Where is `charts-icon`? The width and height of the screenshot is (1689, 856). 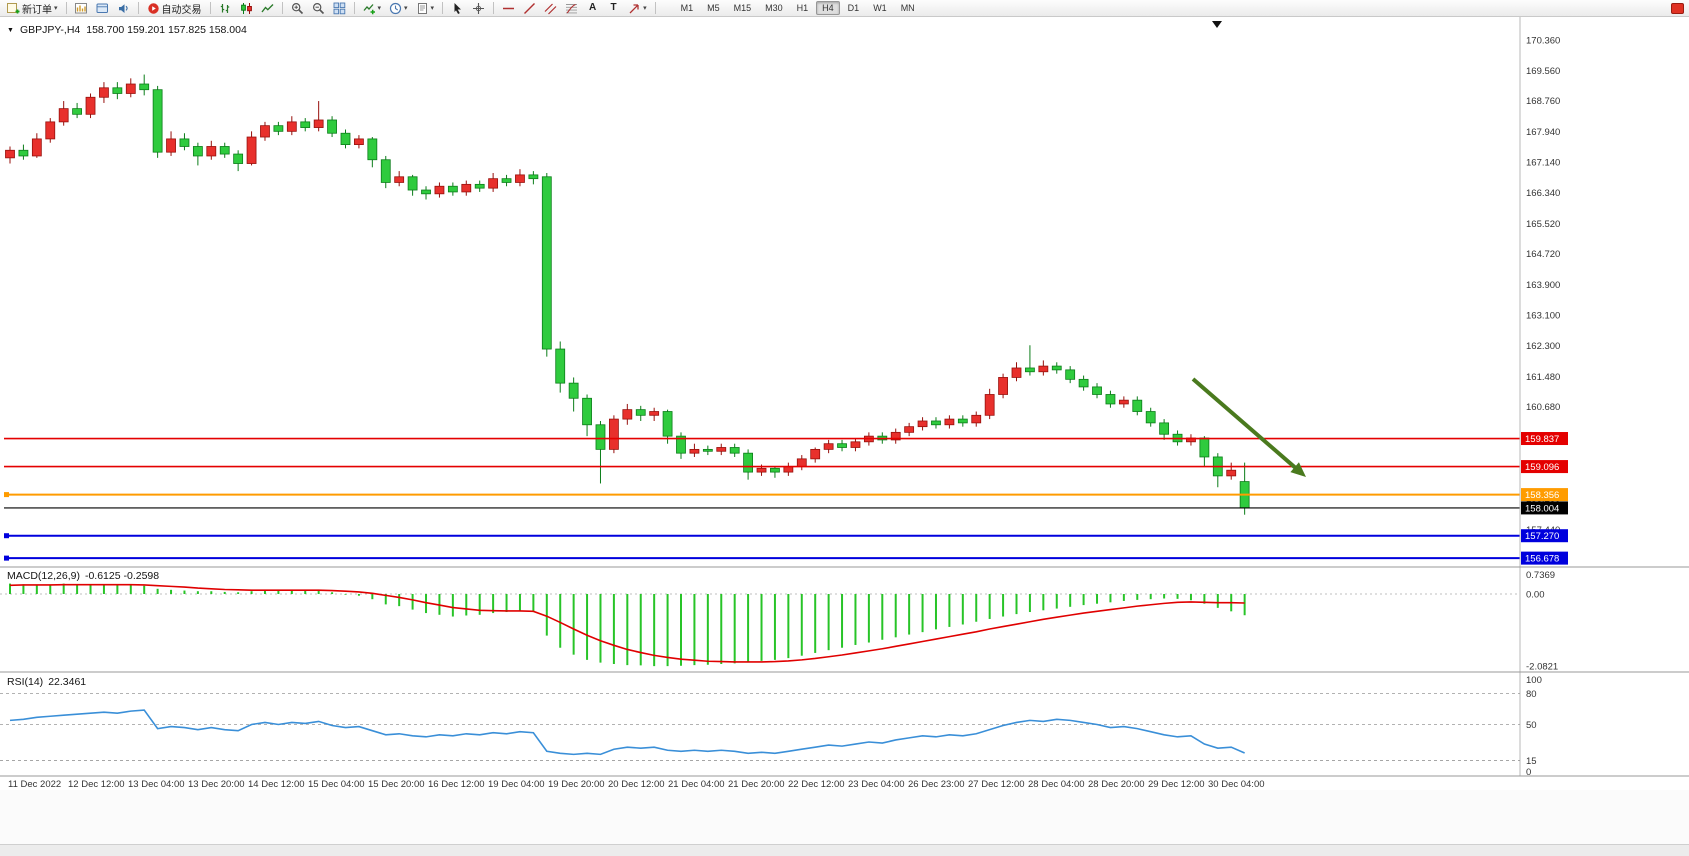 charts-icon is located at coordinates (81, 8).